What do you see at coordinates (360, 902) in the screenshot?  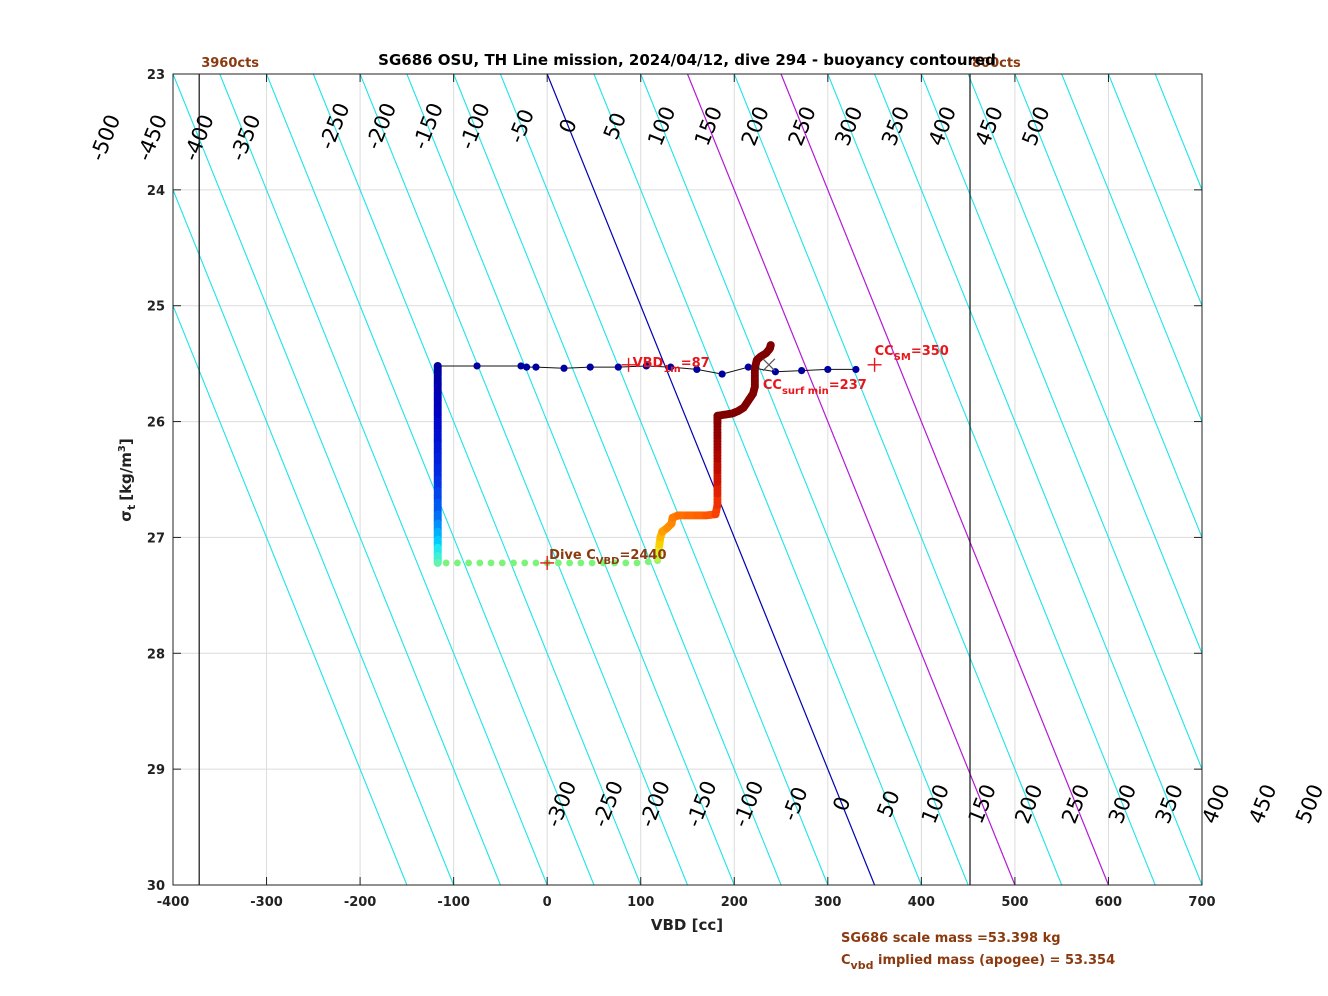 I see `x-tick-label: -200` at bounding box center [360, 902].